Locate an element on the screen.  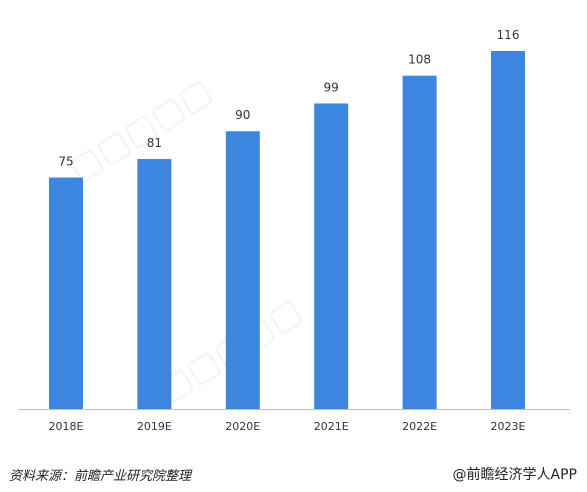
x-tick-label: 2019E is located at coordinates (154, 426).